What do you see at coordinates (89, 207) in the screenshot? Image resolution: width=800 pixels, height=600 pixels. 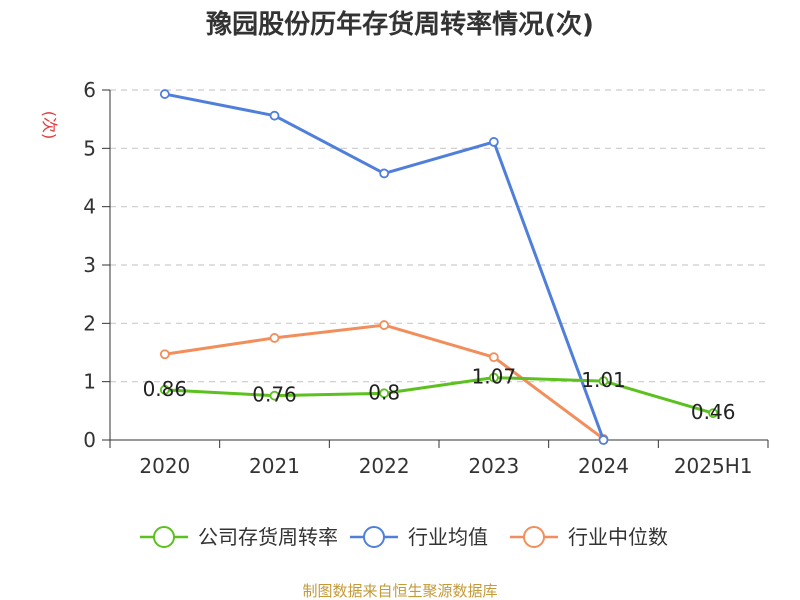 I see `y-tick-label: 4` at bounding box center [89, 207].